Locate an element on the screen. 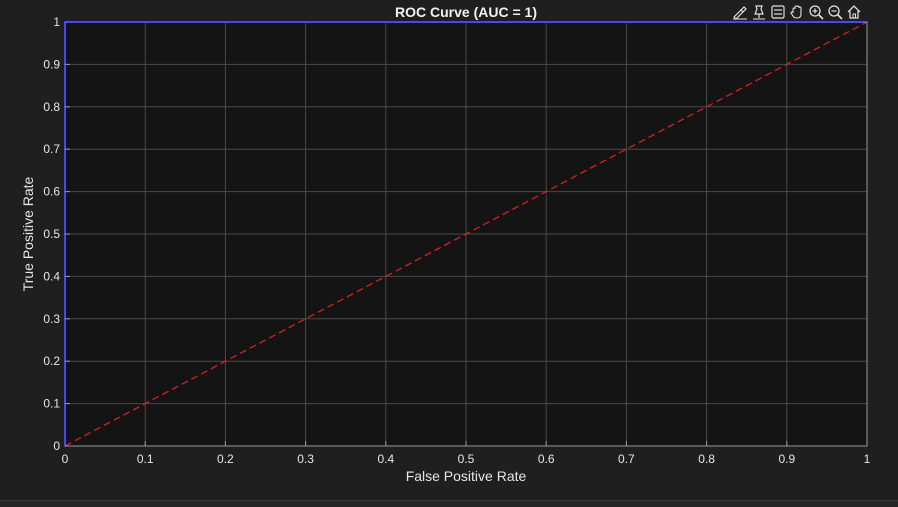  status-strip is located at coordinates (449, 503).